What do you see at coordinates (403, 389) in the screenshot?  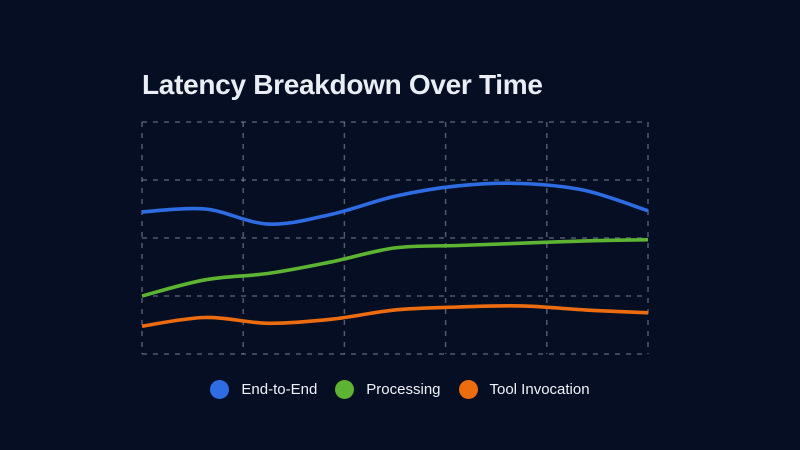 I see `legend-label-processing: Processing` at bounding box center [403, 389].